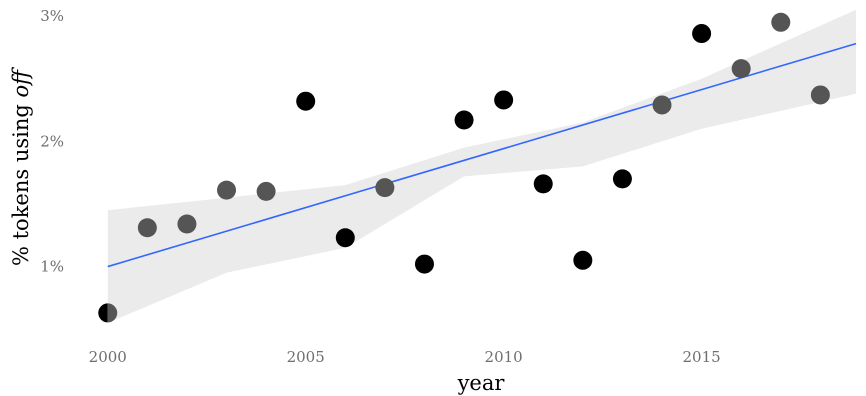  I want to click on x-tick-label: 2010, so click(504, 357).